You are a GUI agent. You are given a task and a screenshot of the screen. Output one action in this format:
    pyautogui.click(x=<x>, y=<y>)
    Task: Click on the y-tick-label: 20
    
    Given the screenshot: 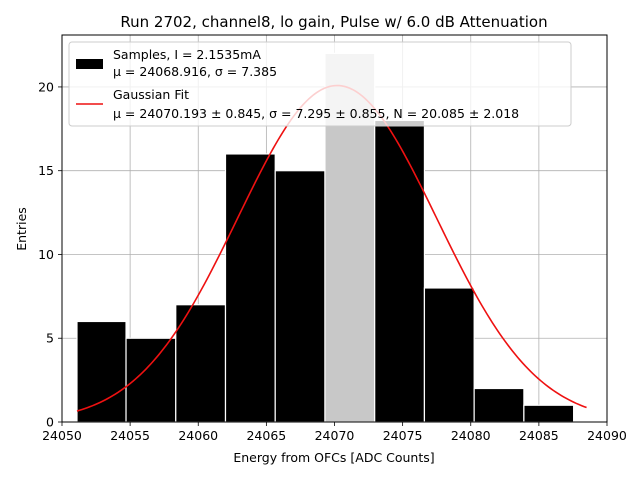 What is the action you would take?
    pyautogui.click(x=46, y=86)
    